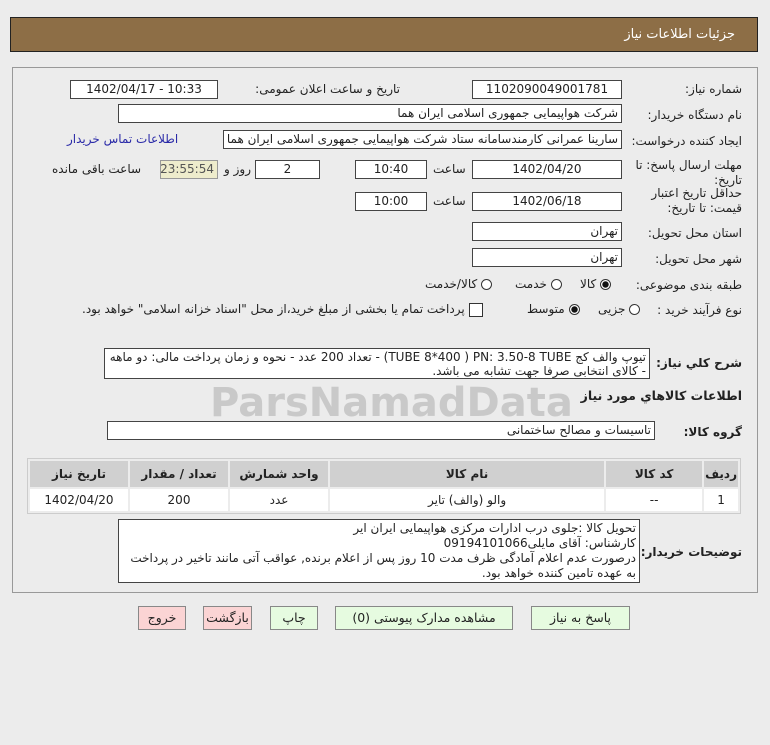 The height and width of the screenshot is (745, 770). Describe the element at coordinates (467, 474) in the screenshot. I see `col-name: نام کالا` at that location.